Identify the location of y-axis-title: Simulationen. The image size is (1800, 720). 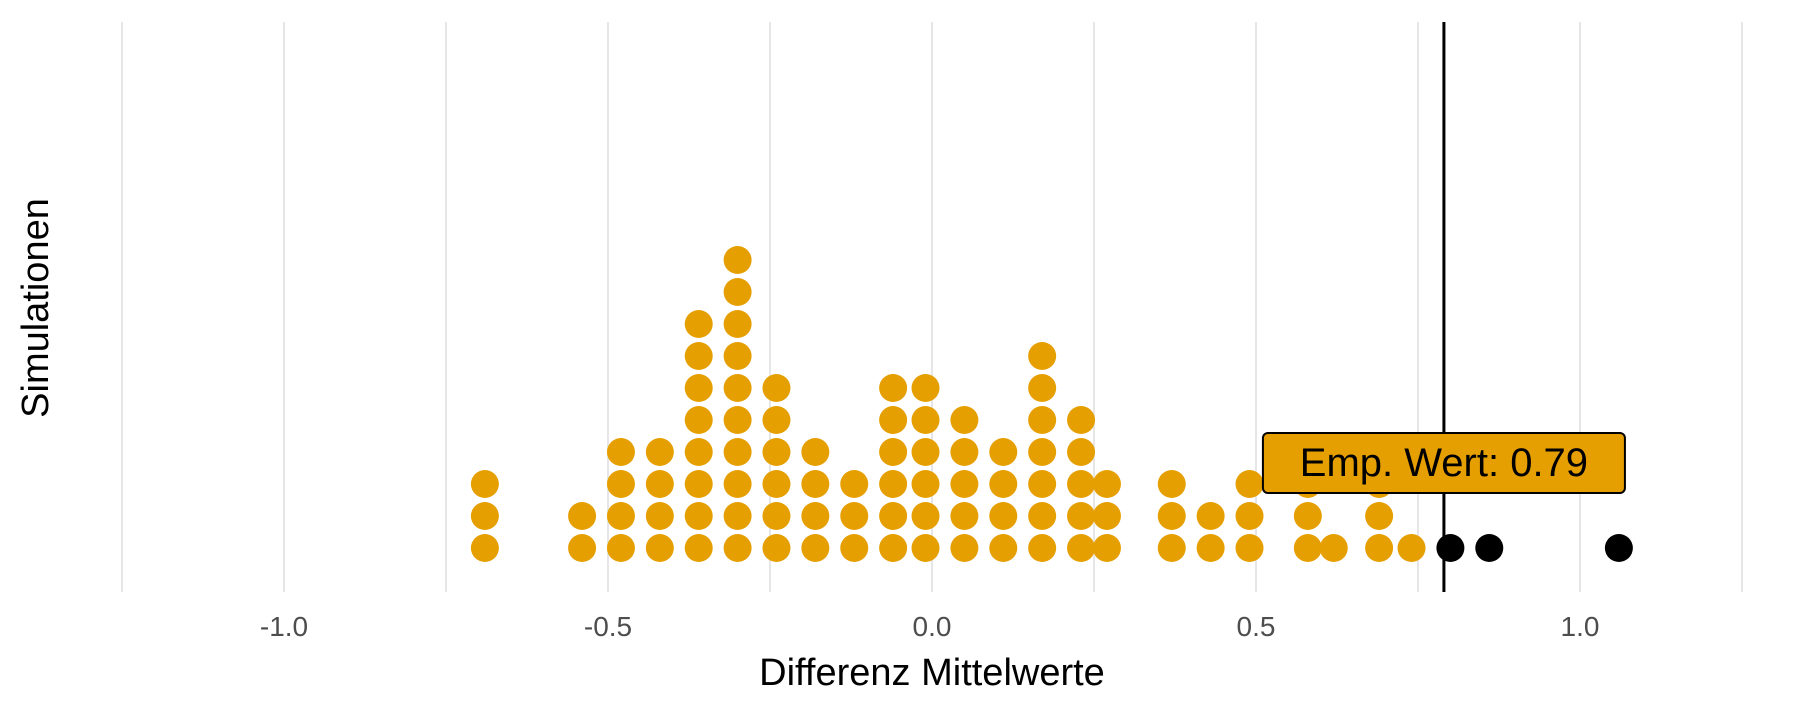
(36, 308).